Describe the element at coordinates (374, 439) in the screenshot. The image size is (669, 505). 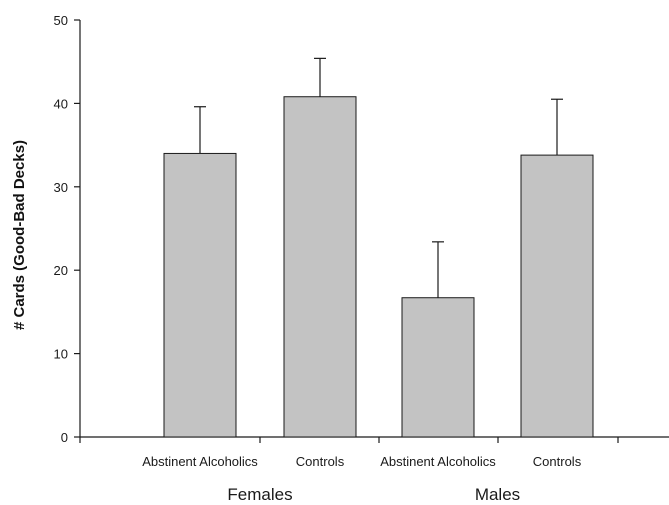
I see `x-axis` at that location.